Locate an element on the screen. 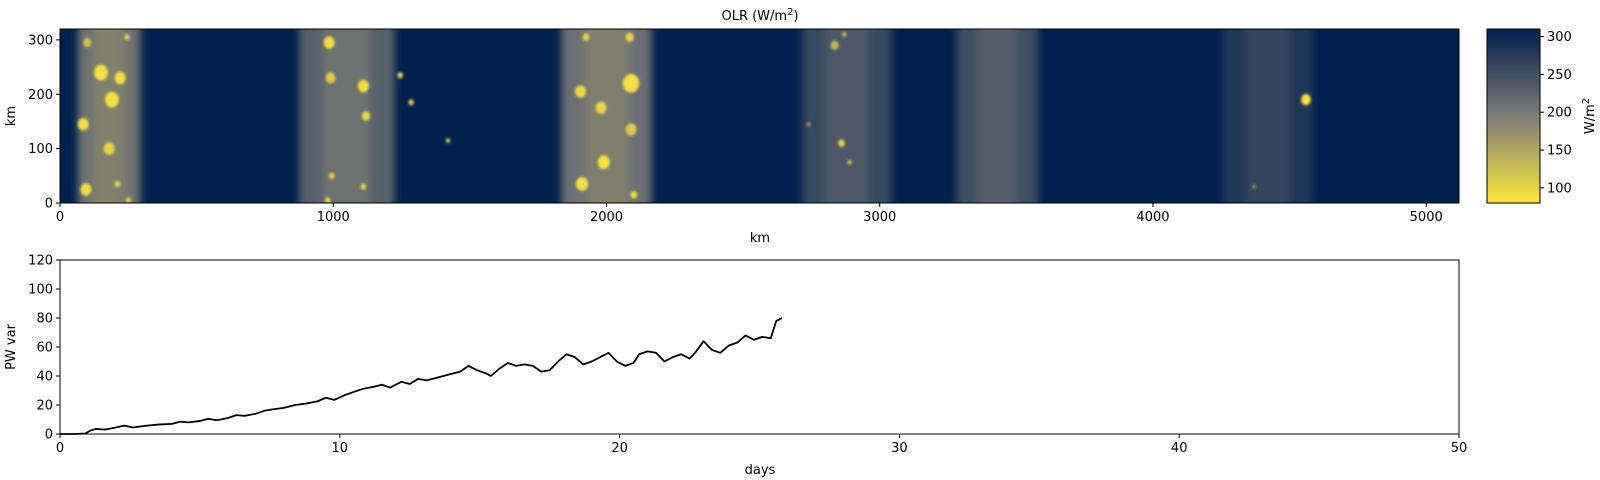  line-chart-x-tick-label: 20 is located at coordinates (619, 448).